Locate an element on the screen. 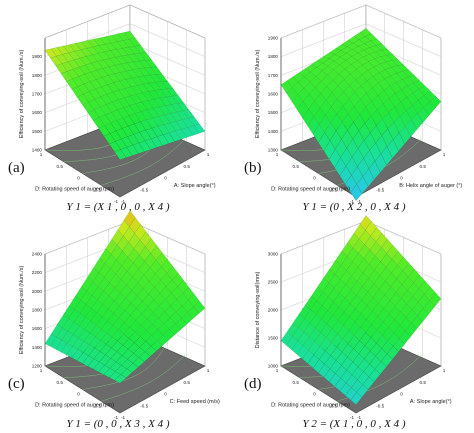  panel-label: (b) is located at coordinates (253, 168).